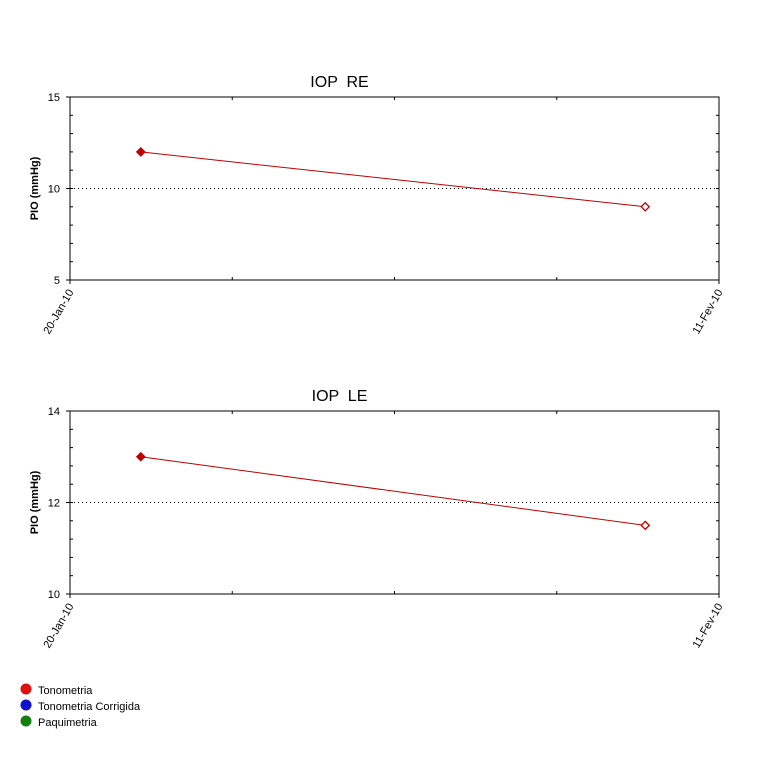 This screenshot has width=768, height=768. What do you see at coordinates (339, 82) in the screenshot?
I see `chart-title: IOP RE` at bounding box center [339, 82].